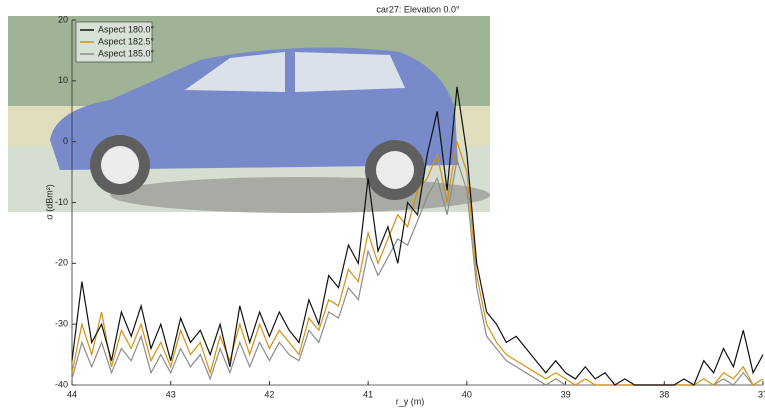  What do you see at coordinates (126, 29) in the screenshot?
I see `legend-label: Aspect 180.0°` at bounding box center [126, 29].